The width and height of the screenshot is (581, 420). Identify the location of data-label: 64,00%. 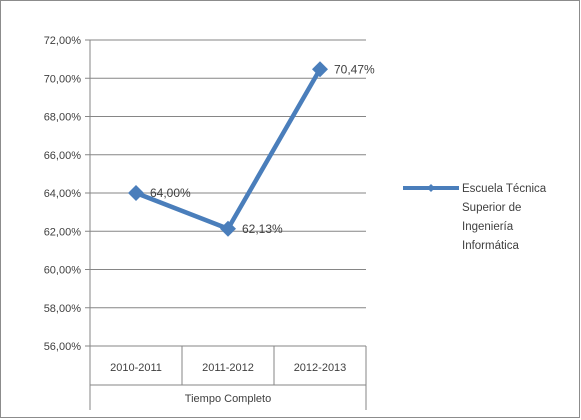
(170, 193).